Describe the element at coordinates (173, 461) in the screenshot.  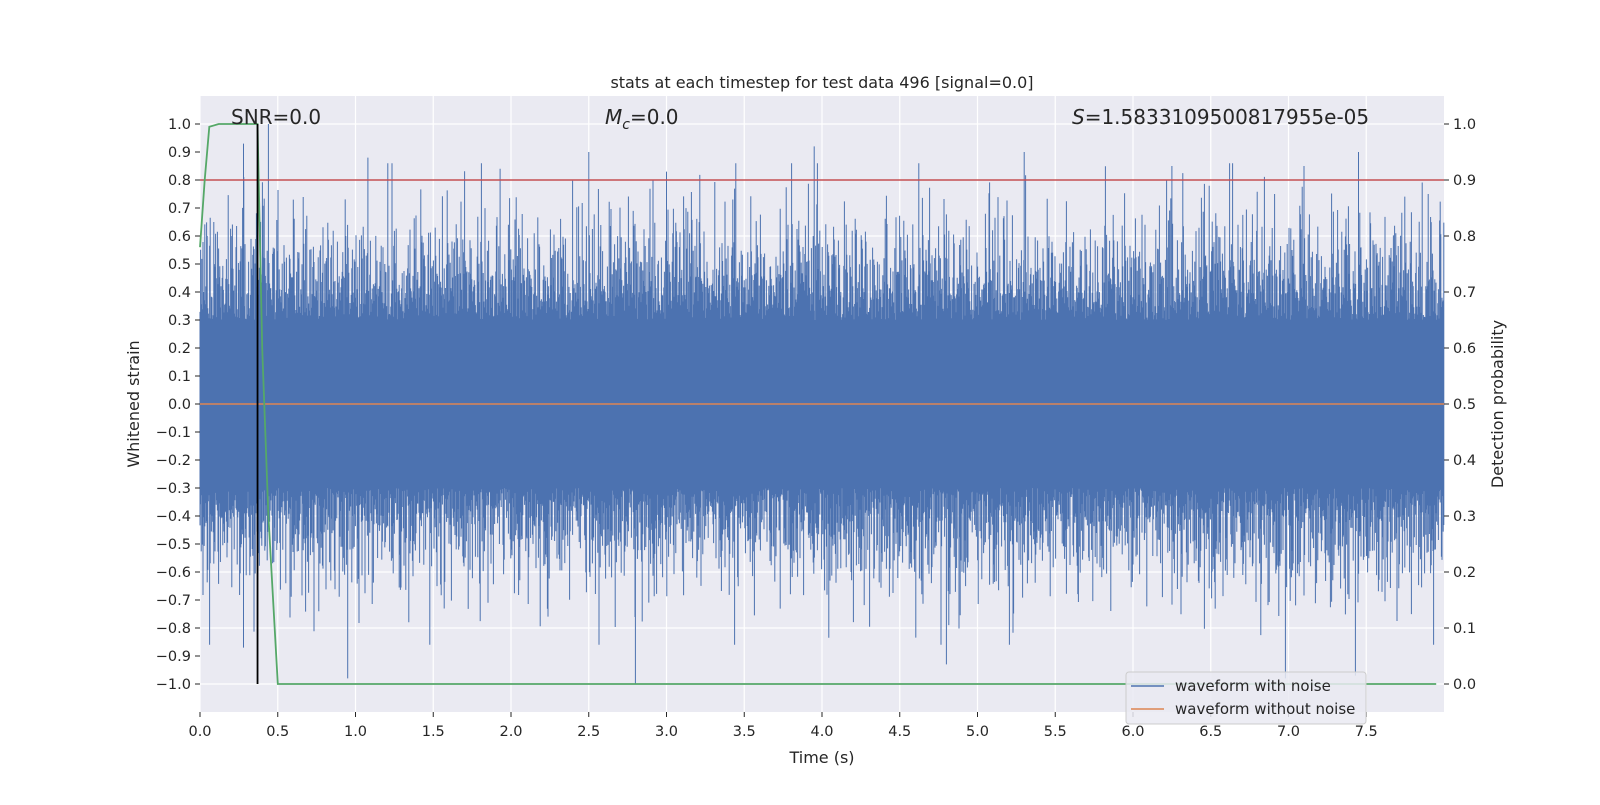
I see `y-tick-label: −0.2` at that location.